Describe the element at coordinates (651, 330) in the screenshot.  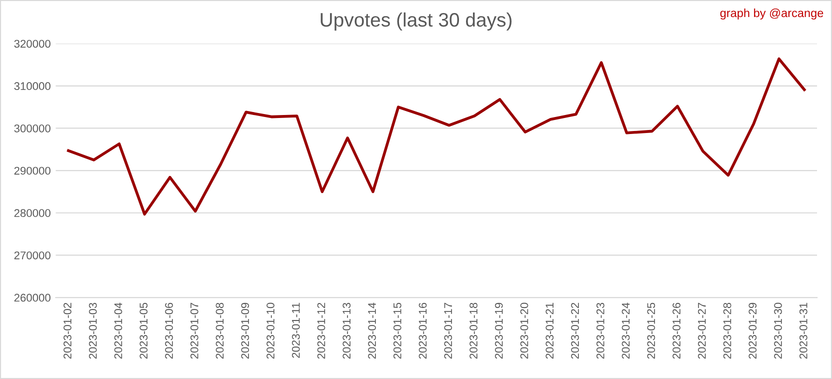
I see `x-tick-label: 2023-01-25` at that location.